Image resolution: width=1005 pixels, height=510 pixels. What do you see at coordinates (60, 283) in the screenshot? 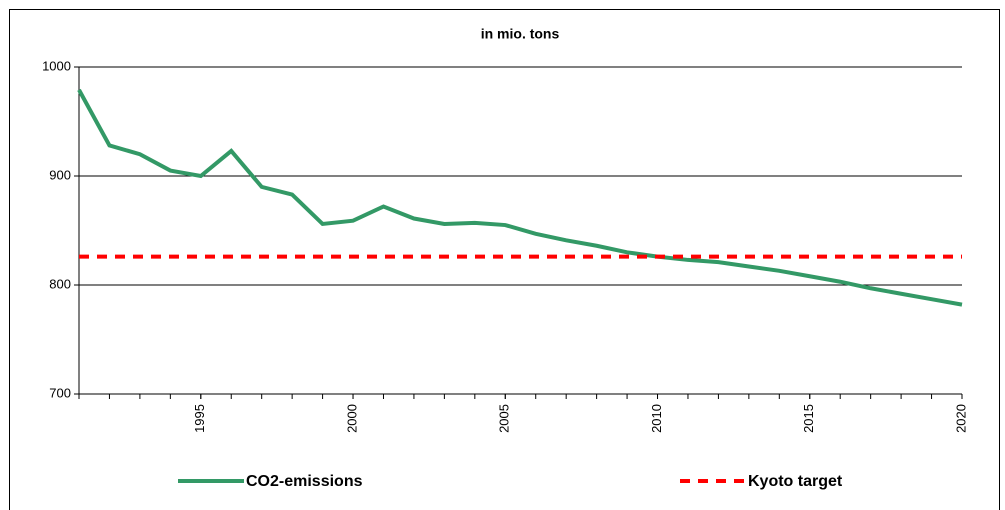
I see `y-tick-label: 800` at bounding box center [60, 283].